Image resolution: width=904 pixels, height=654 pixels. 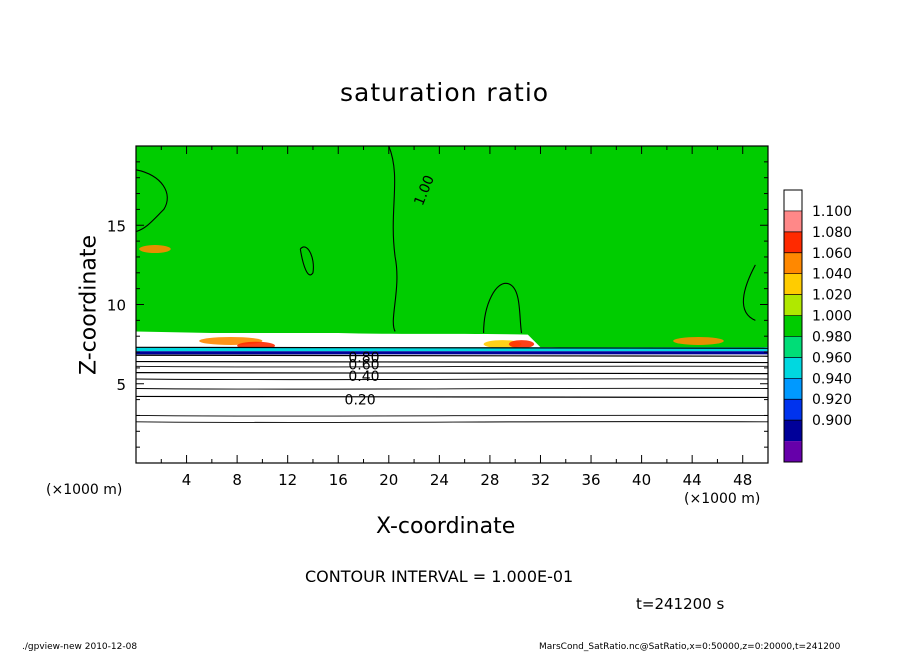 I want to click on colorbar-label: 1.000, so click(x=832, y=317).